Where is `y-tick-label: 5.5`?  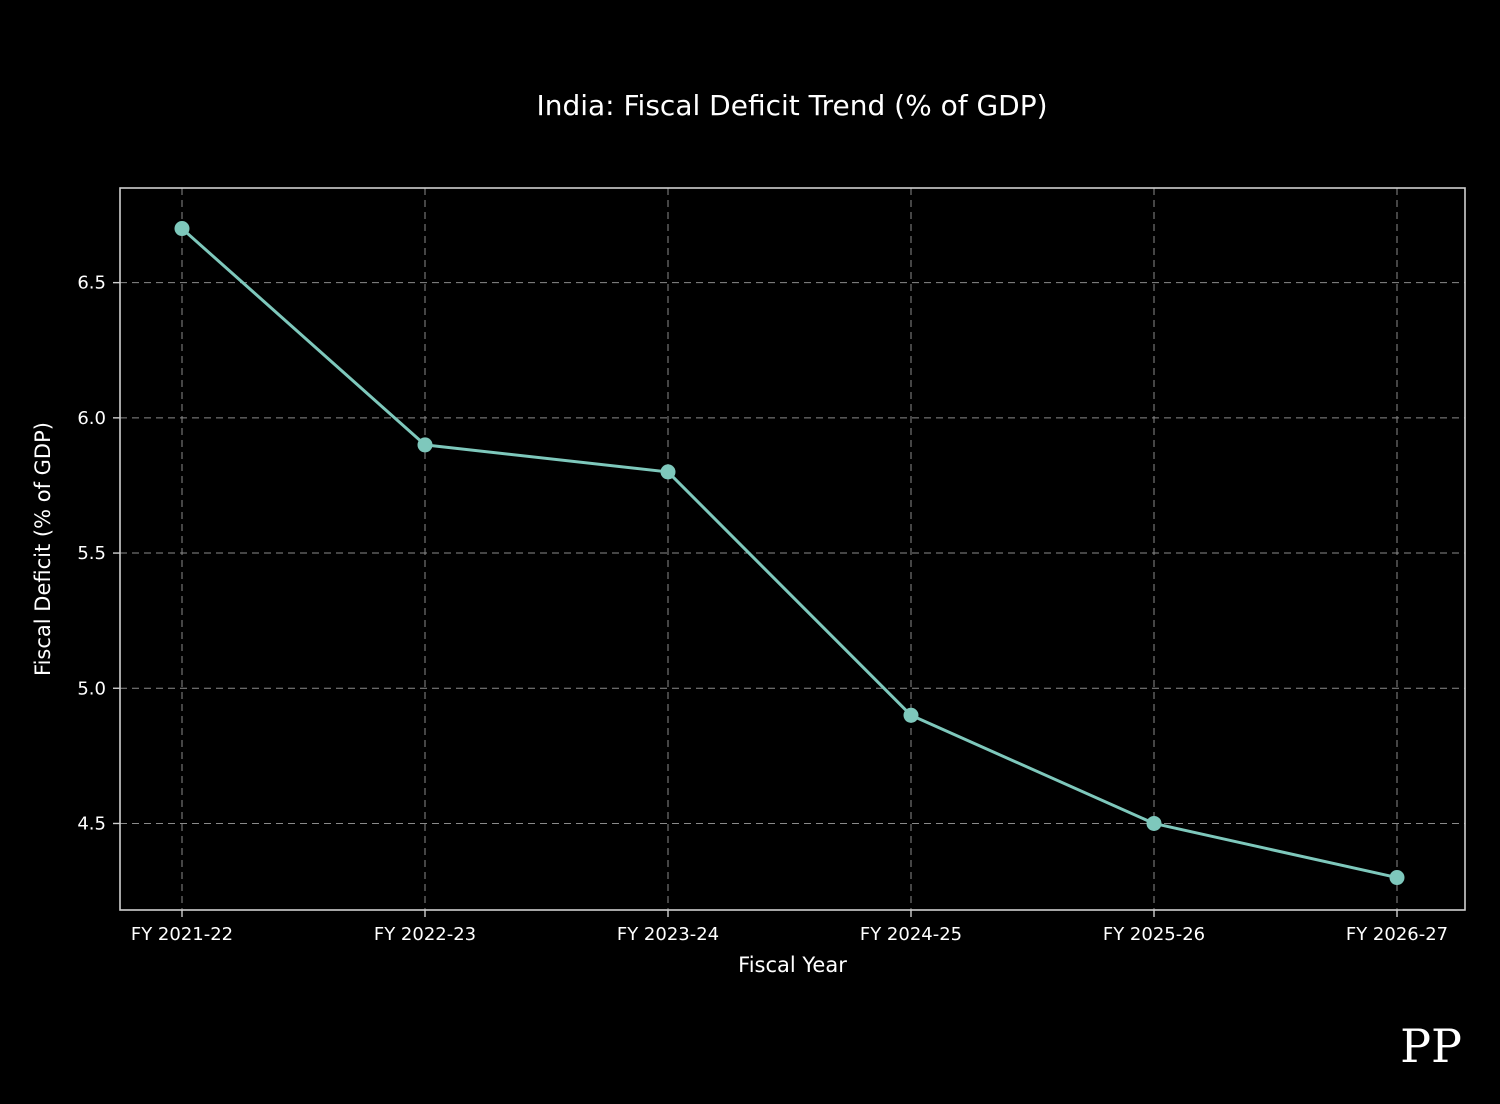 y-tick-label: 5.5 is located at coordinates (91, 553).